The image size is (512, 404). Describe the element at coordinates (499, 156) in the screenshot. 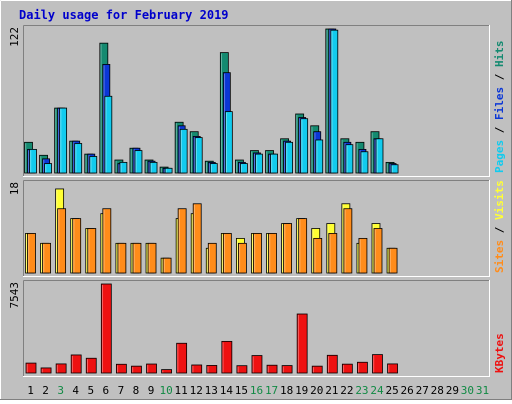

I see `legend-entry-pages: Pages` at that location.